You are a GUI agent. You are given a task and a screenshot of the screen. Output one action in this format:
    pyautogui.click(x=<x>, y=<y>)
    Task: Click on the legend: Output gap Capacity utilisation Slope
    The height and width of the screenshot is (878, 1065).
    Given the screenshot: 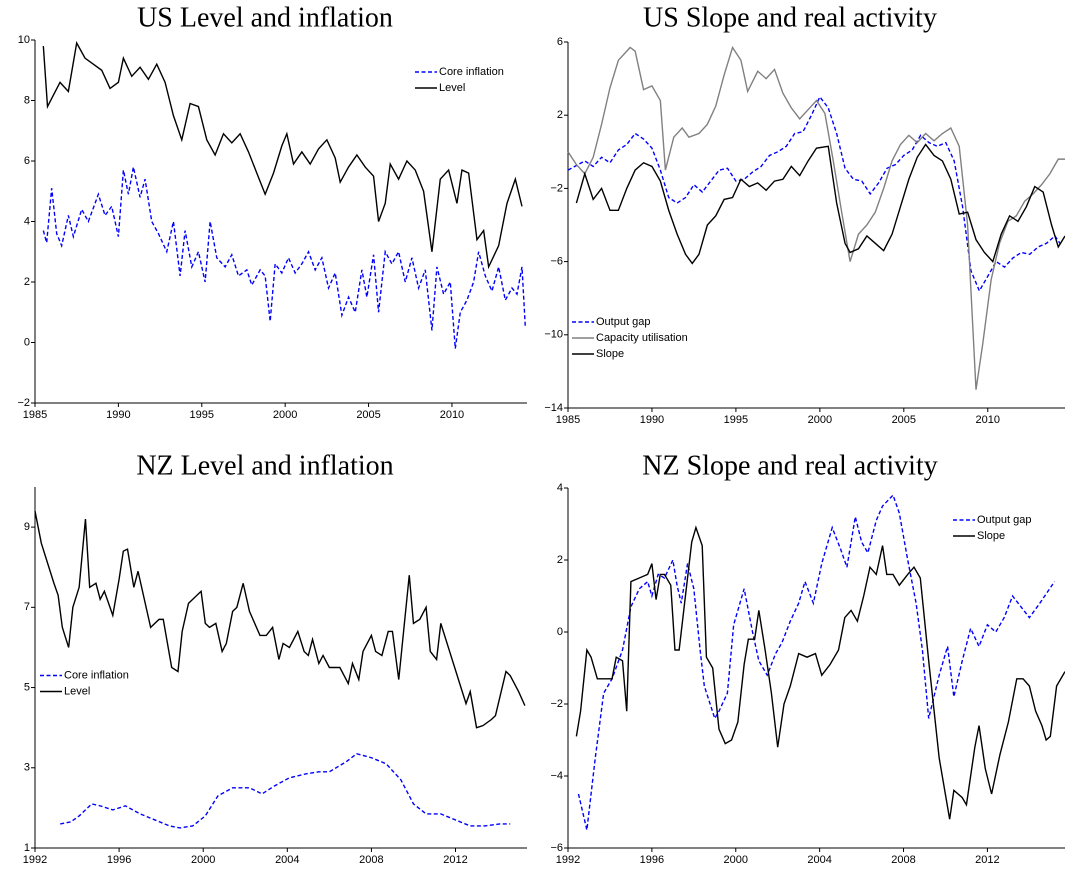 What is the action you would take?
    pyautogui.click(x=630, y=338)
    